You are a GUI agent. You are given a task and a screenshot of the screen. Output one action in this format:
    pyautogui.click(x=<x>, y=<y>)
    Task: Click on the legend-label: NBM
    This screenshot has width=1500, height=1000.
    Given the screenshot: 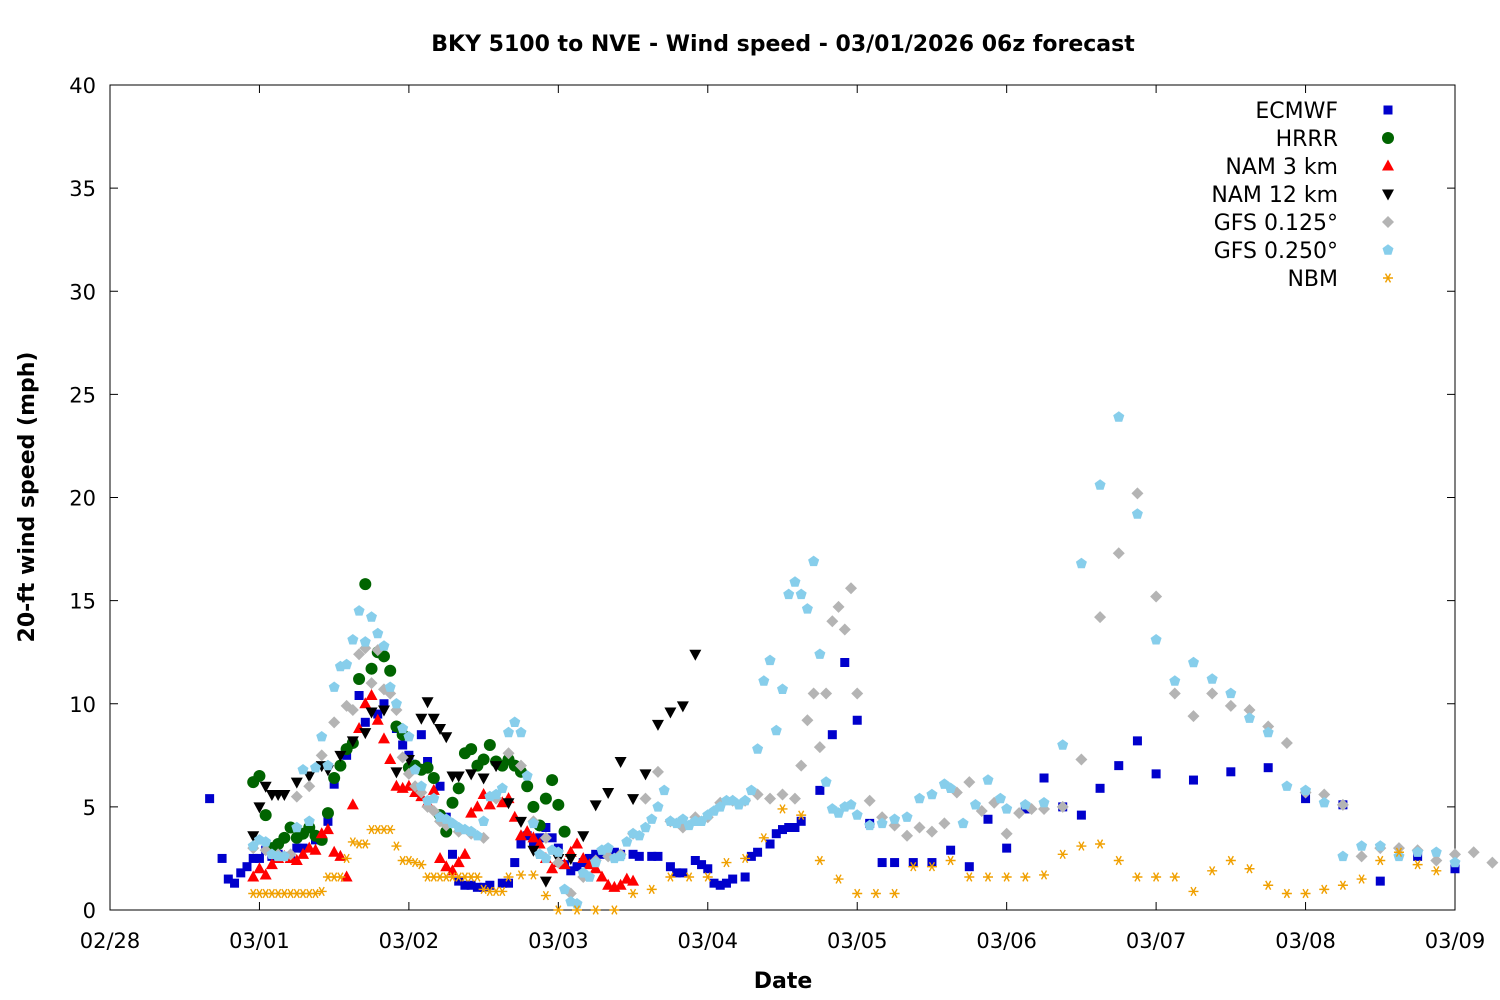 What is the action you would take?
    pyautogui.click(x=1312, y=279)
    